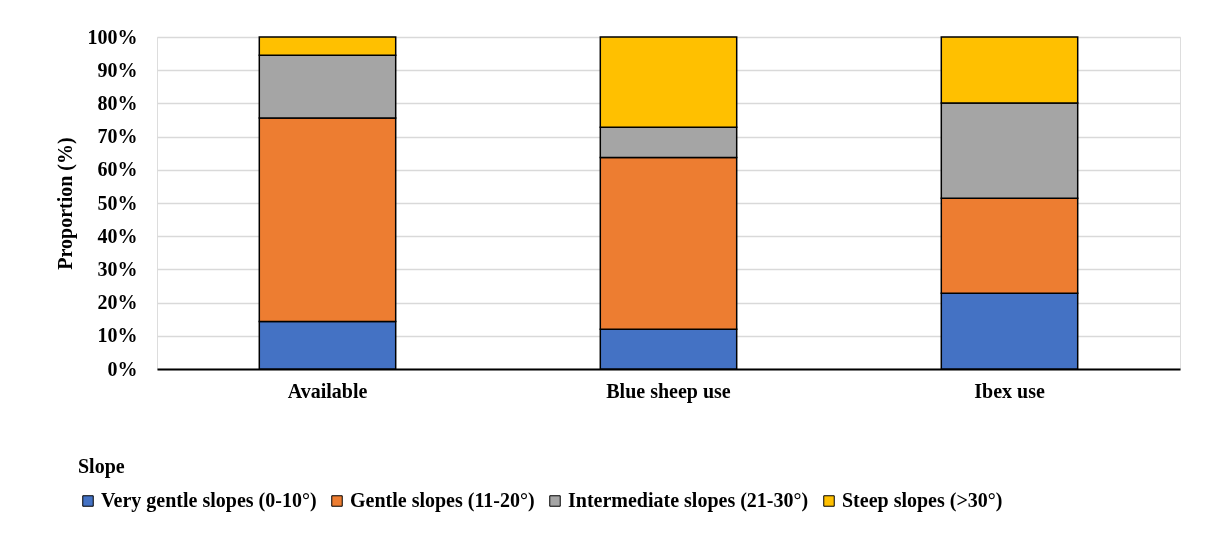 This screenshot has height=536, width=1205. I want to click on y-tick-label: 40%, so click(117, 235).